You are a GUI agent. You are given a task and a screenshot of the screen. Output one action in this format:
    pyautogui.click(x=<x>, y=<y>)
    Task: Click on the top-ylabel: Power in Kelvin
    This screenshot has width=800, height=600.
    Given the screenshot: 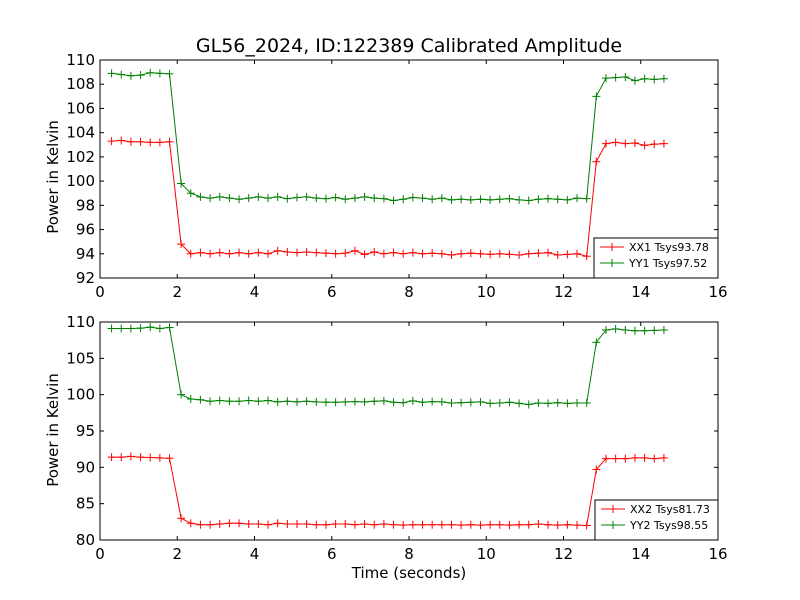 What is the action you would take?
    pyautogui.click(x=53, y=177)
    